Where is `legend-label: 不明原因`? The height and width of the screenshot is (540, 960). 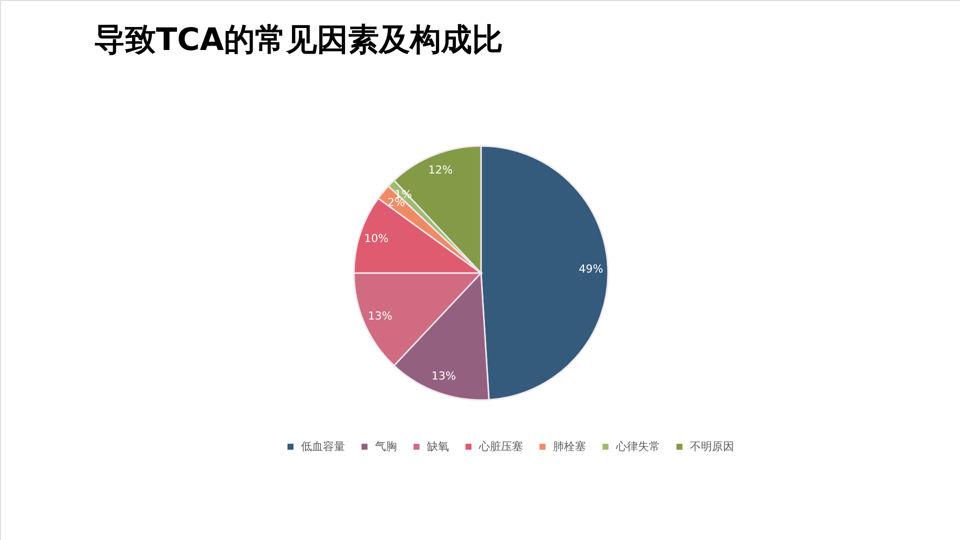 legend-label: 不明原因 is located at coordinates (712, 446).